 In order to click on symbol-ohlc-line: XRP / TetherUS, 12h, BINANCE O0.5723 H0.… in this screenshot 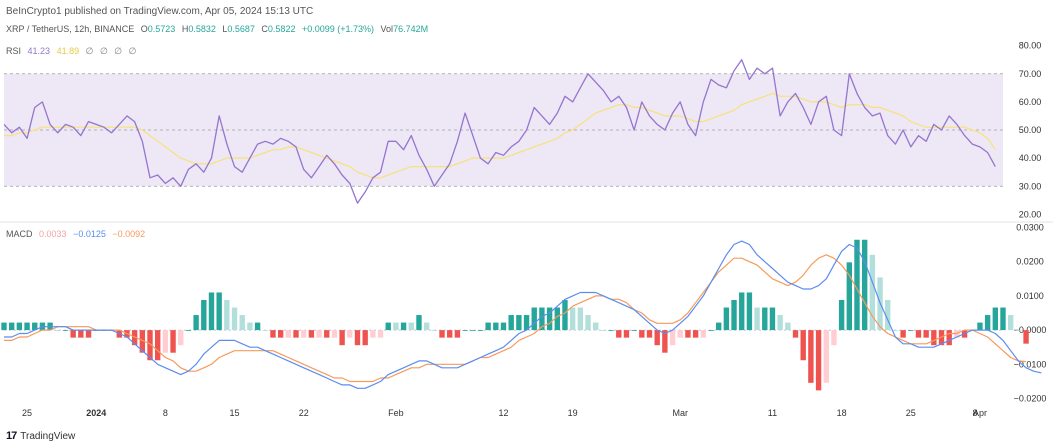, I will do `click(217, 29)`.